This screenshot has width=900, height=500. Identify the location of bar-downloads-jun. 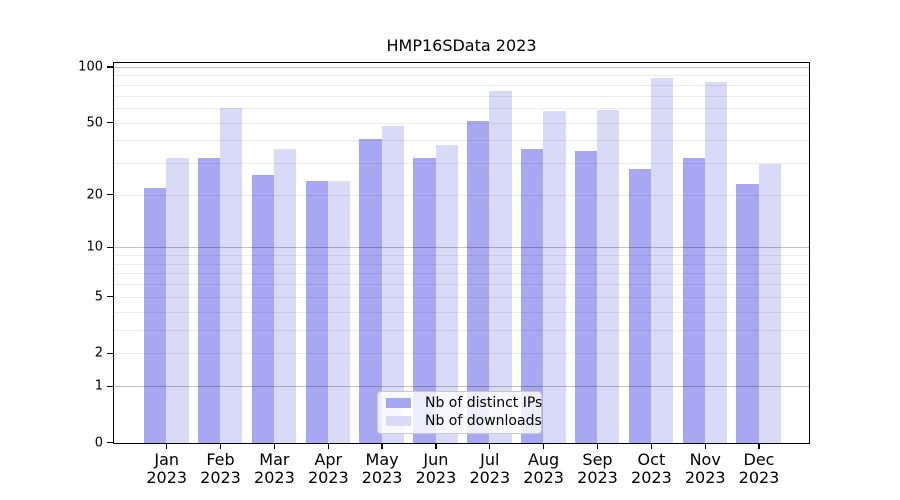
(446, 293).